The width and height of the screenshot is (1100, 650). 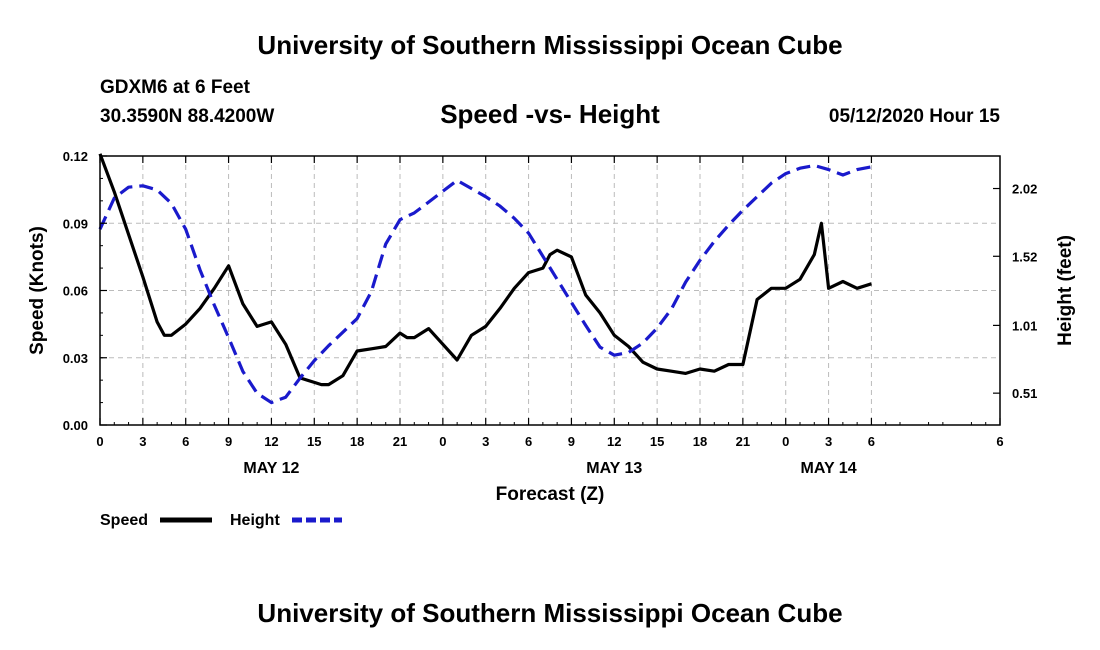 What do you see at coordinates (914, 116) in the screenshot?
I see `forecast-datetime: 05/12/2020 Hour 15` at bounding box center [914, 116].